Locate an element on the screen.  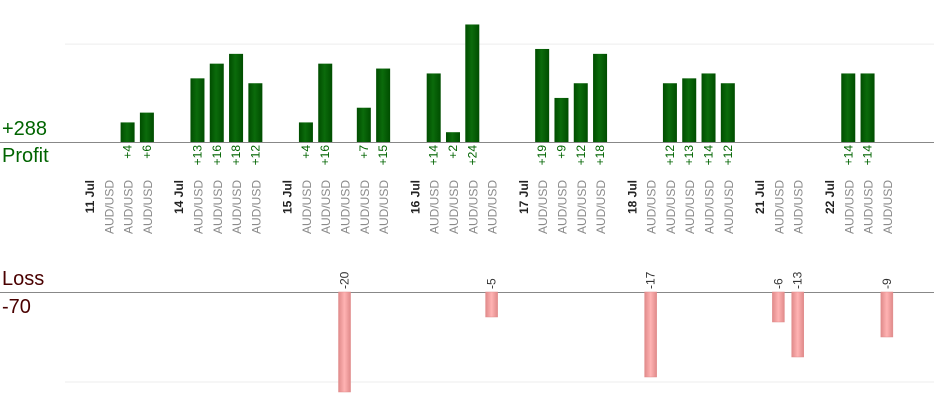
loss-value-label: -20 is located at coordinates (345, 280).